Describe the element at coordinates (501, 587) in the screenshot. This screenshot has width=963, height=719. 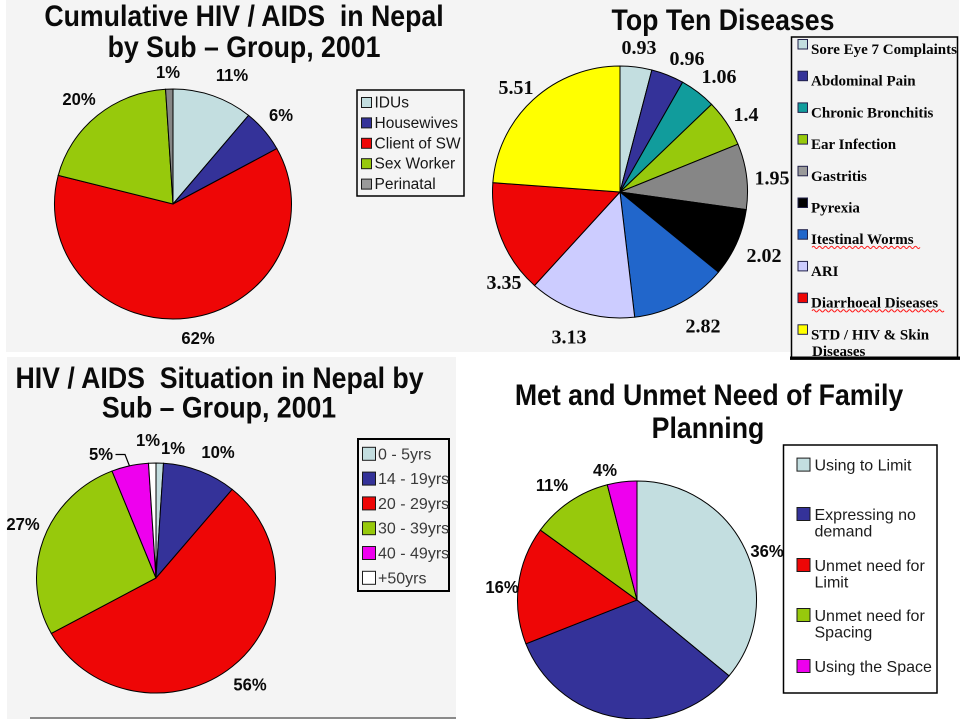
I see `svg-text: 16%` at that location.